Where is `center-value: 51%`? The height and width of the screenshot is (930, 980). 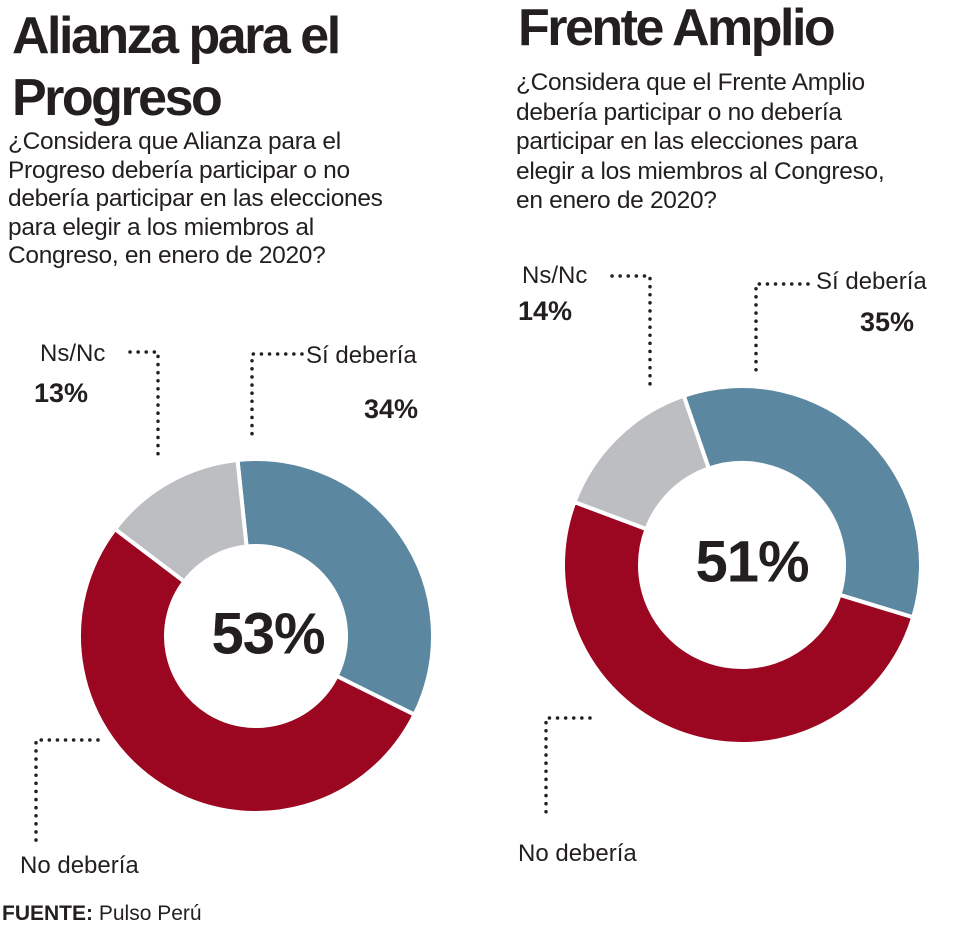 center-value: 51% is located at coordinates (752, 562).